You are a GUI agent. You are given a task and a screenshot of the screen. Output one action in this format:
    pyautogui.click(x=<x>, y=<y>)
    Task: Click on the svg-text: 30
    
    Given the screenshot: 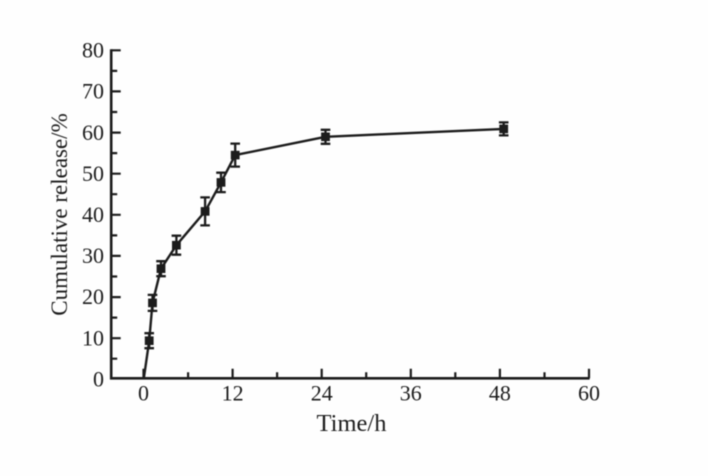 What is the action you would take?
    pyautogui.click(x=93, y=255)
    